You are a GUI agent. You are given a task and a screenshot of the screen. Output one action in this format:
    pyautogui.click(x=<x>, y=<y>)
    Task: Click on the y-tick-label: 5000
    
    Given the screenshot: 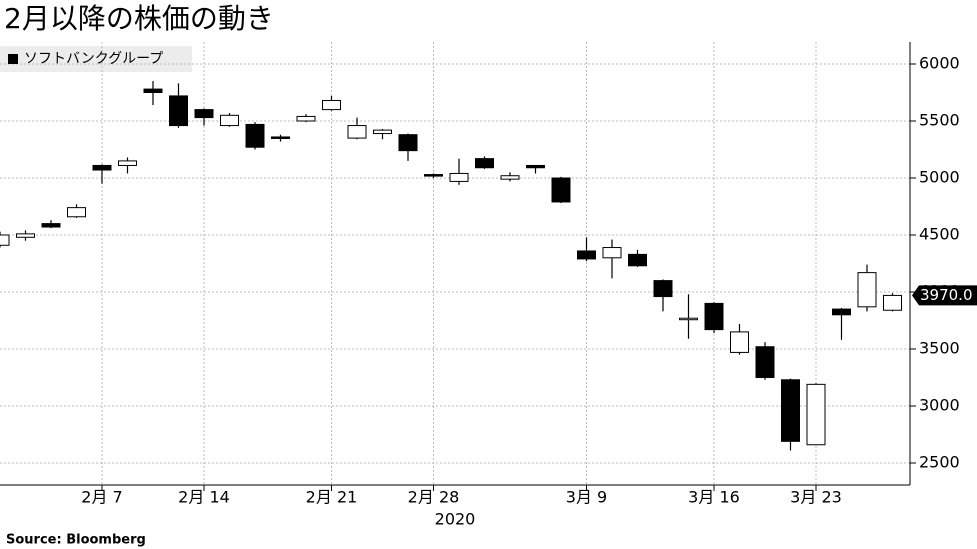 What is the action you would take?
    pyautogui.click(x=939, y=177)
    